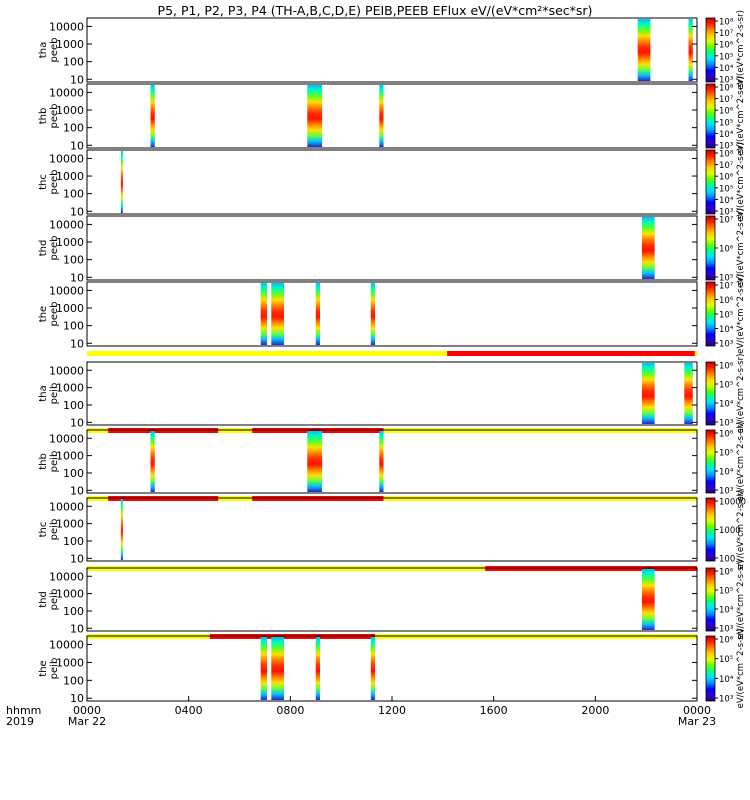 The image size is (750, 800). I want to click on probe-label: tha, so click(43, 393).